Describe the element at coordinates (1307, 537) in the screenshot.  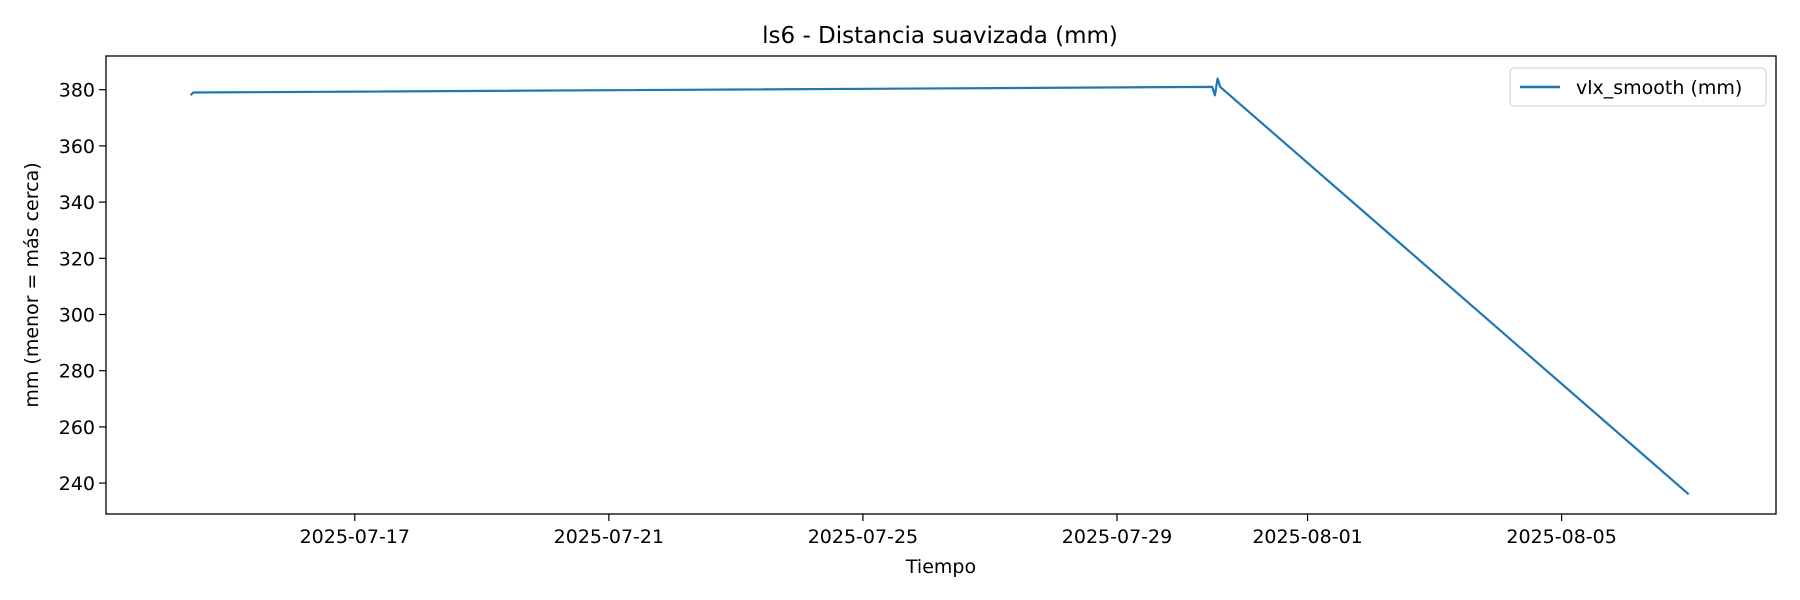
I see `x-tick-label: 2025-08-01` at that location.